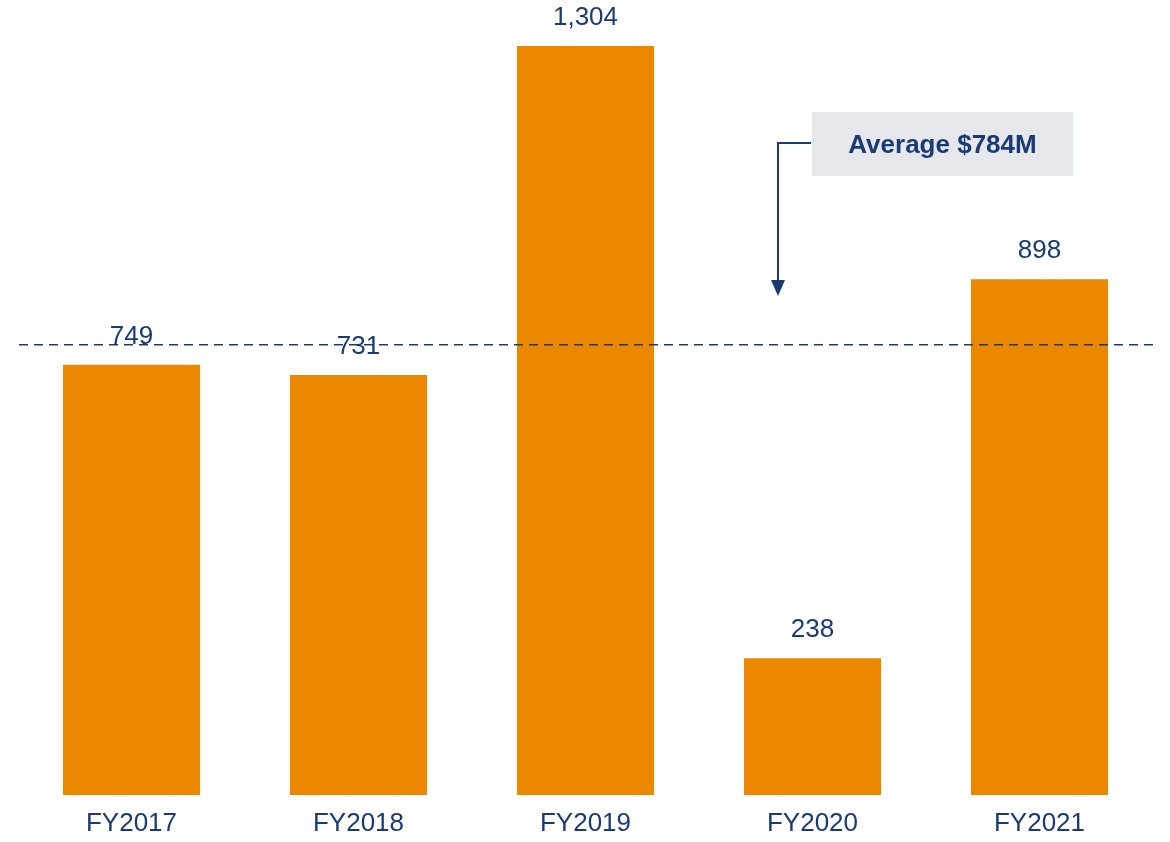  I want to click on ref-line-label: Average $784M, so click(942, 144).